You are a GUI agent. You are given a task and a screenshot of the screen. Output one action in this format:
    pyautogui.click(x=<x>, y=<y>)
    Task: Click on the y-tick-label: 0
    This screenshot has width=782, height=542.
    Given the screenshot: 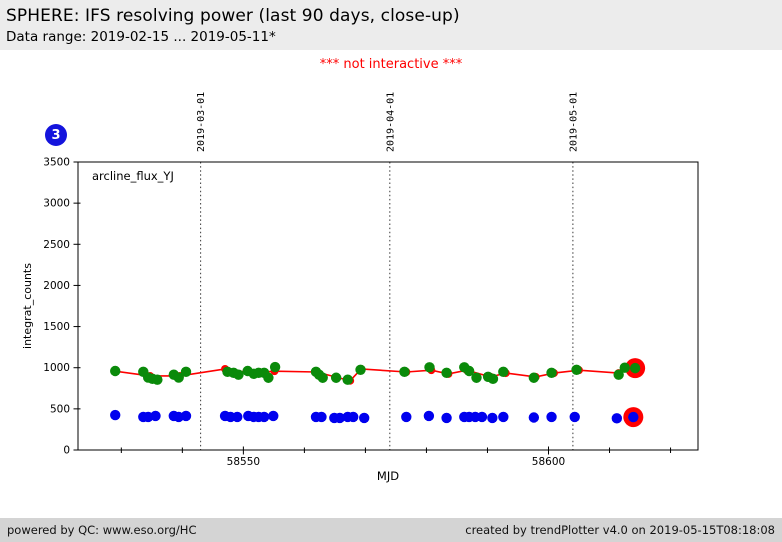 What is the action you would take?
    pyautogui.click(x=66, y=451)
    